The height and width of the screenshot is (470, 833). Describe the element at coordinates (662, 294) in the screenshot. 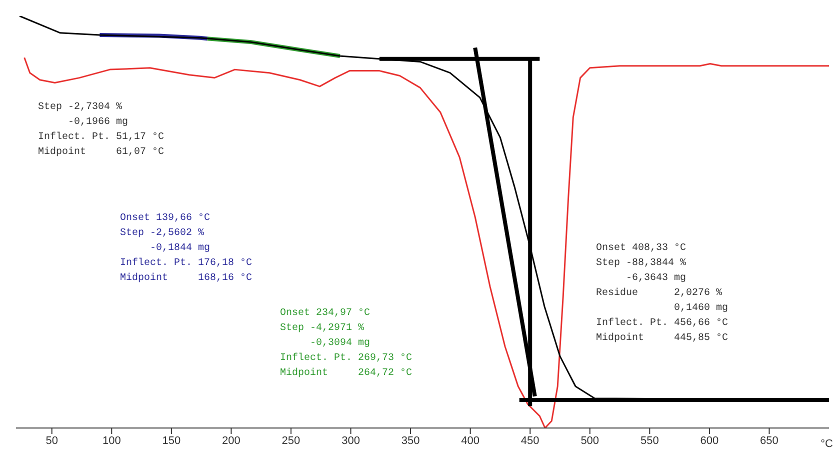

I see `annotation: Onset 408,33 °C Step -88,3844 % -6,3643 mg Residue 2,0276 % 0,1460 mg Inflect. Pt. 456,66 °C Midpoint 445,85 °C` at that location.